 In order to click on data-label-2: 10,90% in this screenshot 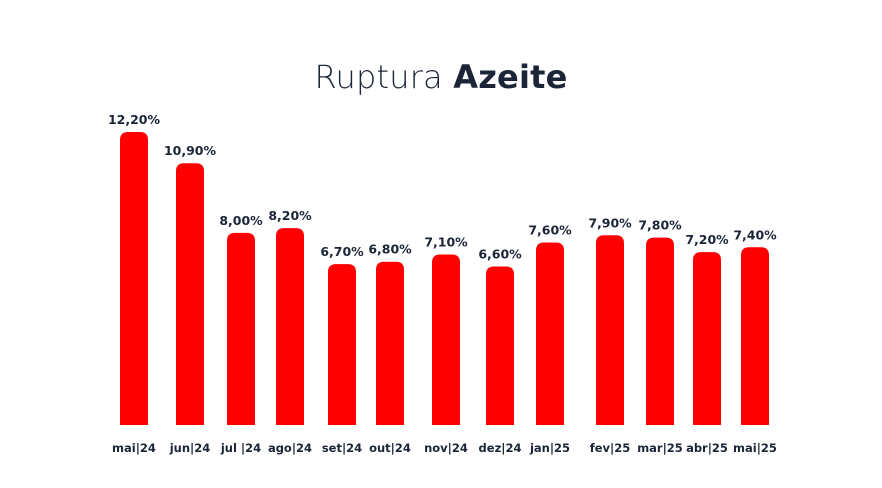, I will do `click(190, 150)`.